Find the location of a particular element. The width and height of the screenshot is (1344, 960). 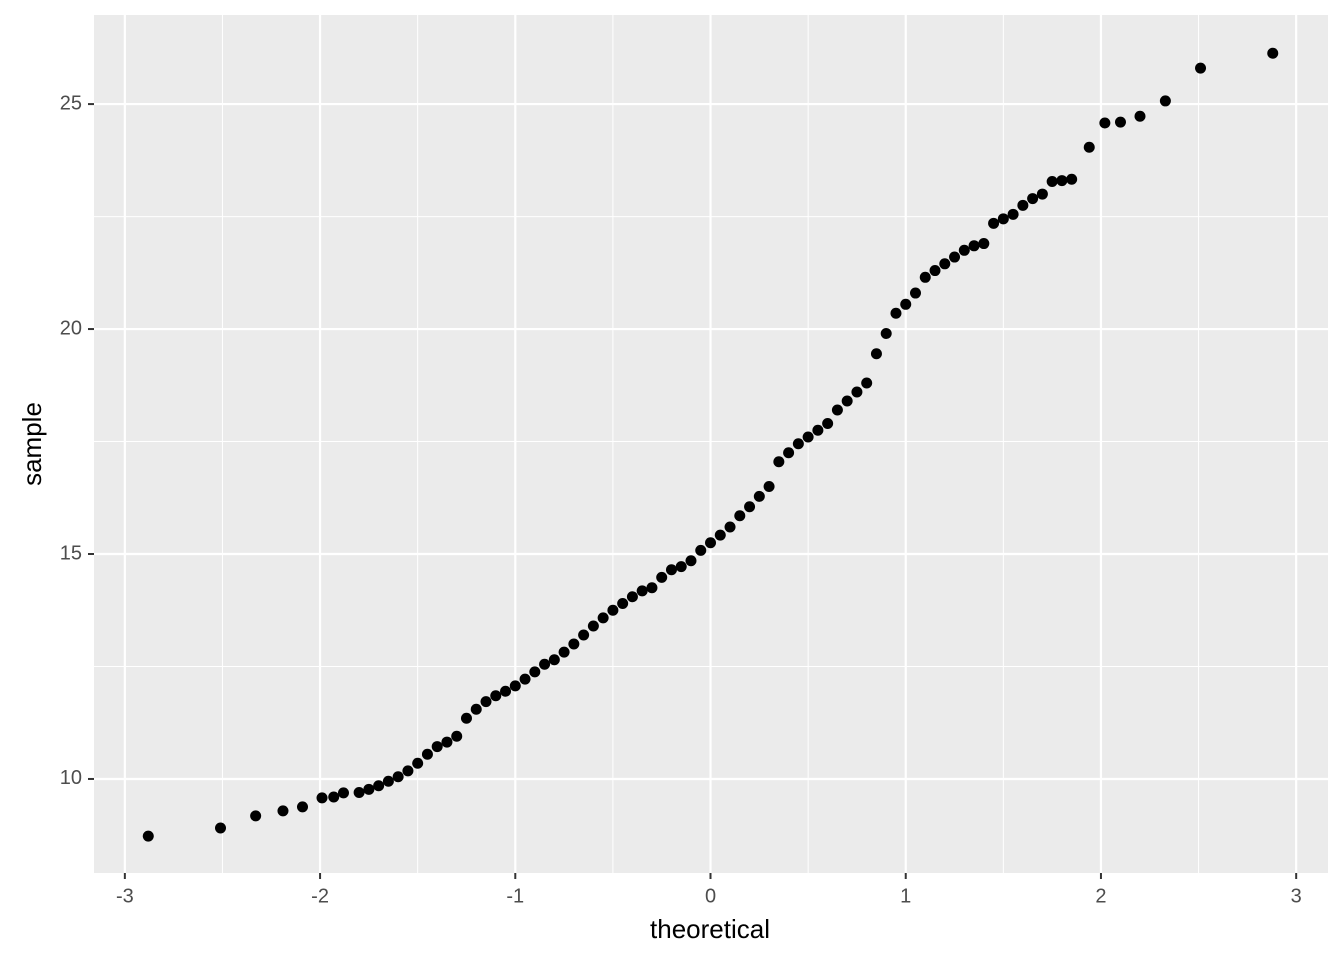

y-tick-label: 25 is located at coordinates (71, 103).